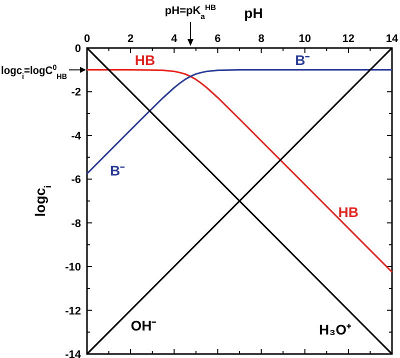 The height and width of the screenshot is (358, 400). I want to click on y-tick-label: -6, so click(76, 180).